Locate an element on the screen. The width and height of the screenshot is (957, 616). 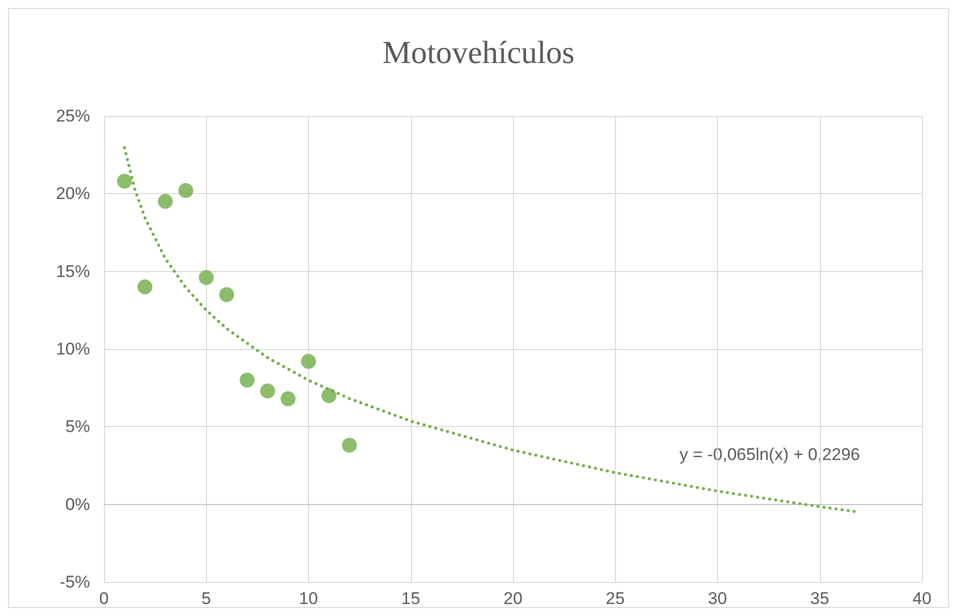
x-tick-label: 15 is located at coordinates (410, 598).